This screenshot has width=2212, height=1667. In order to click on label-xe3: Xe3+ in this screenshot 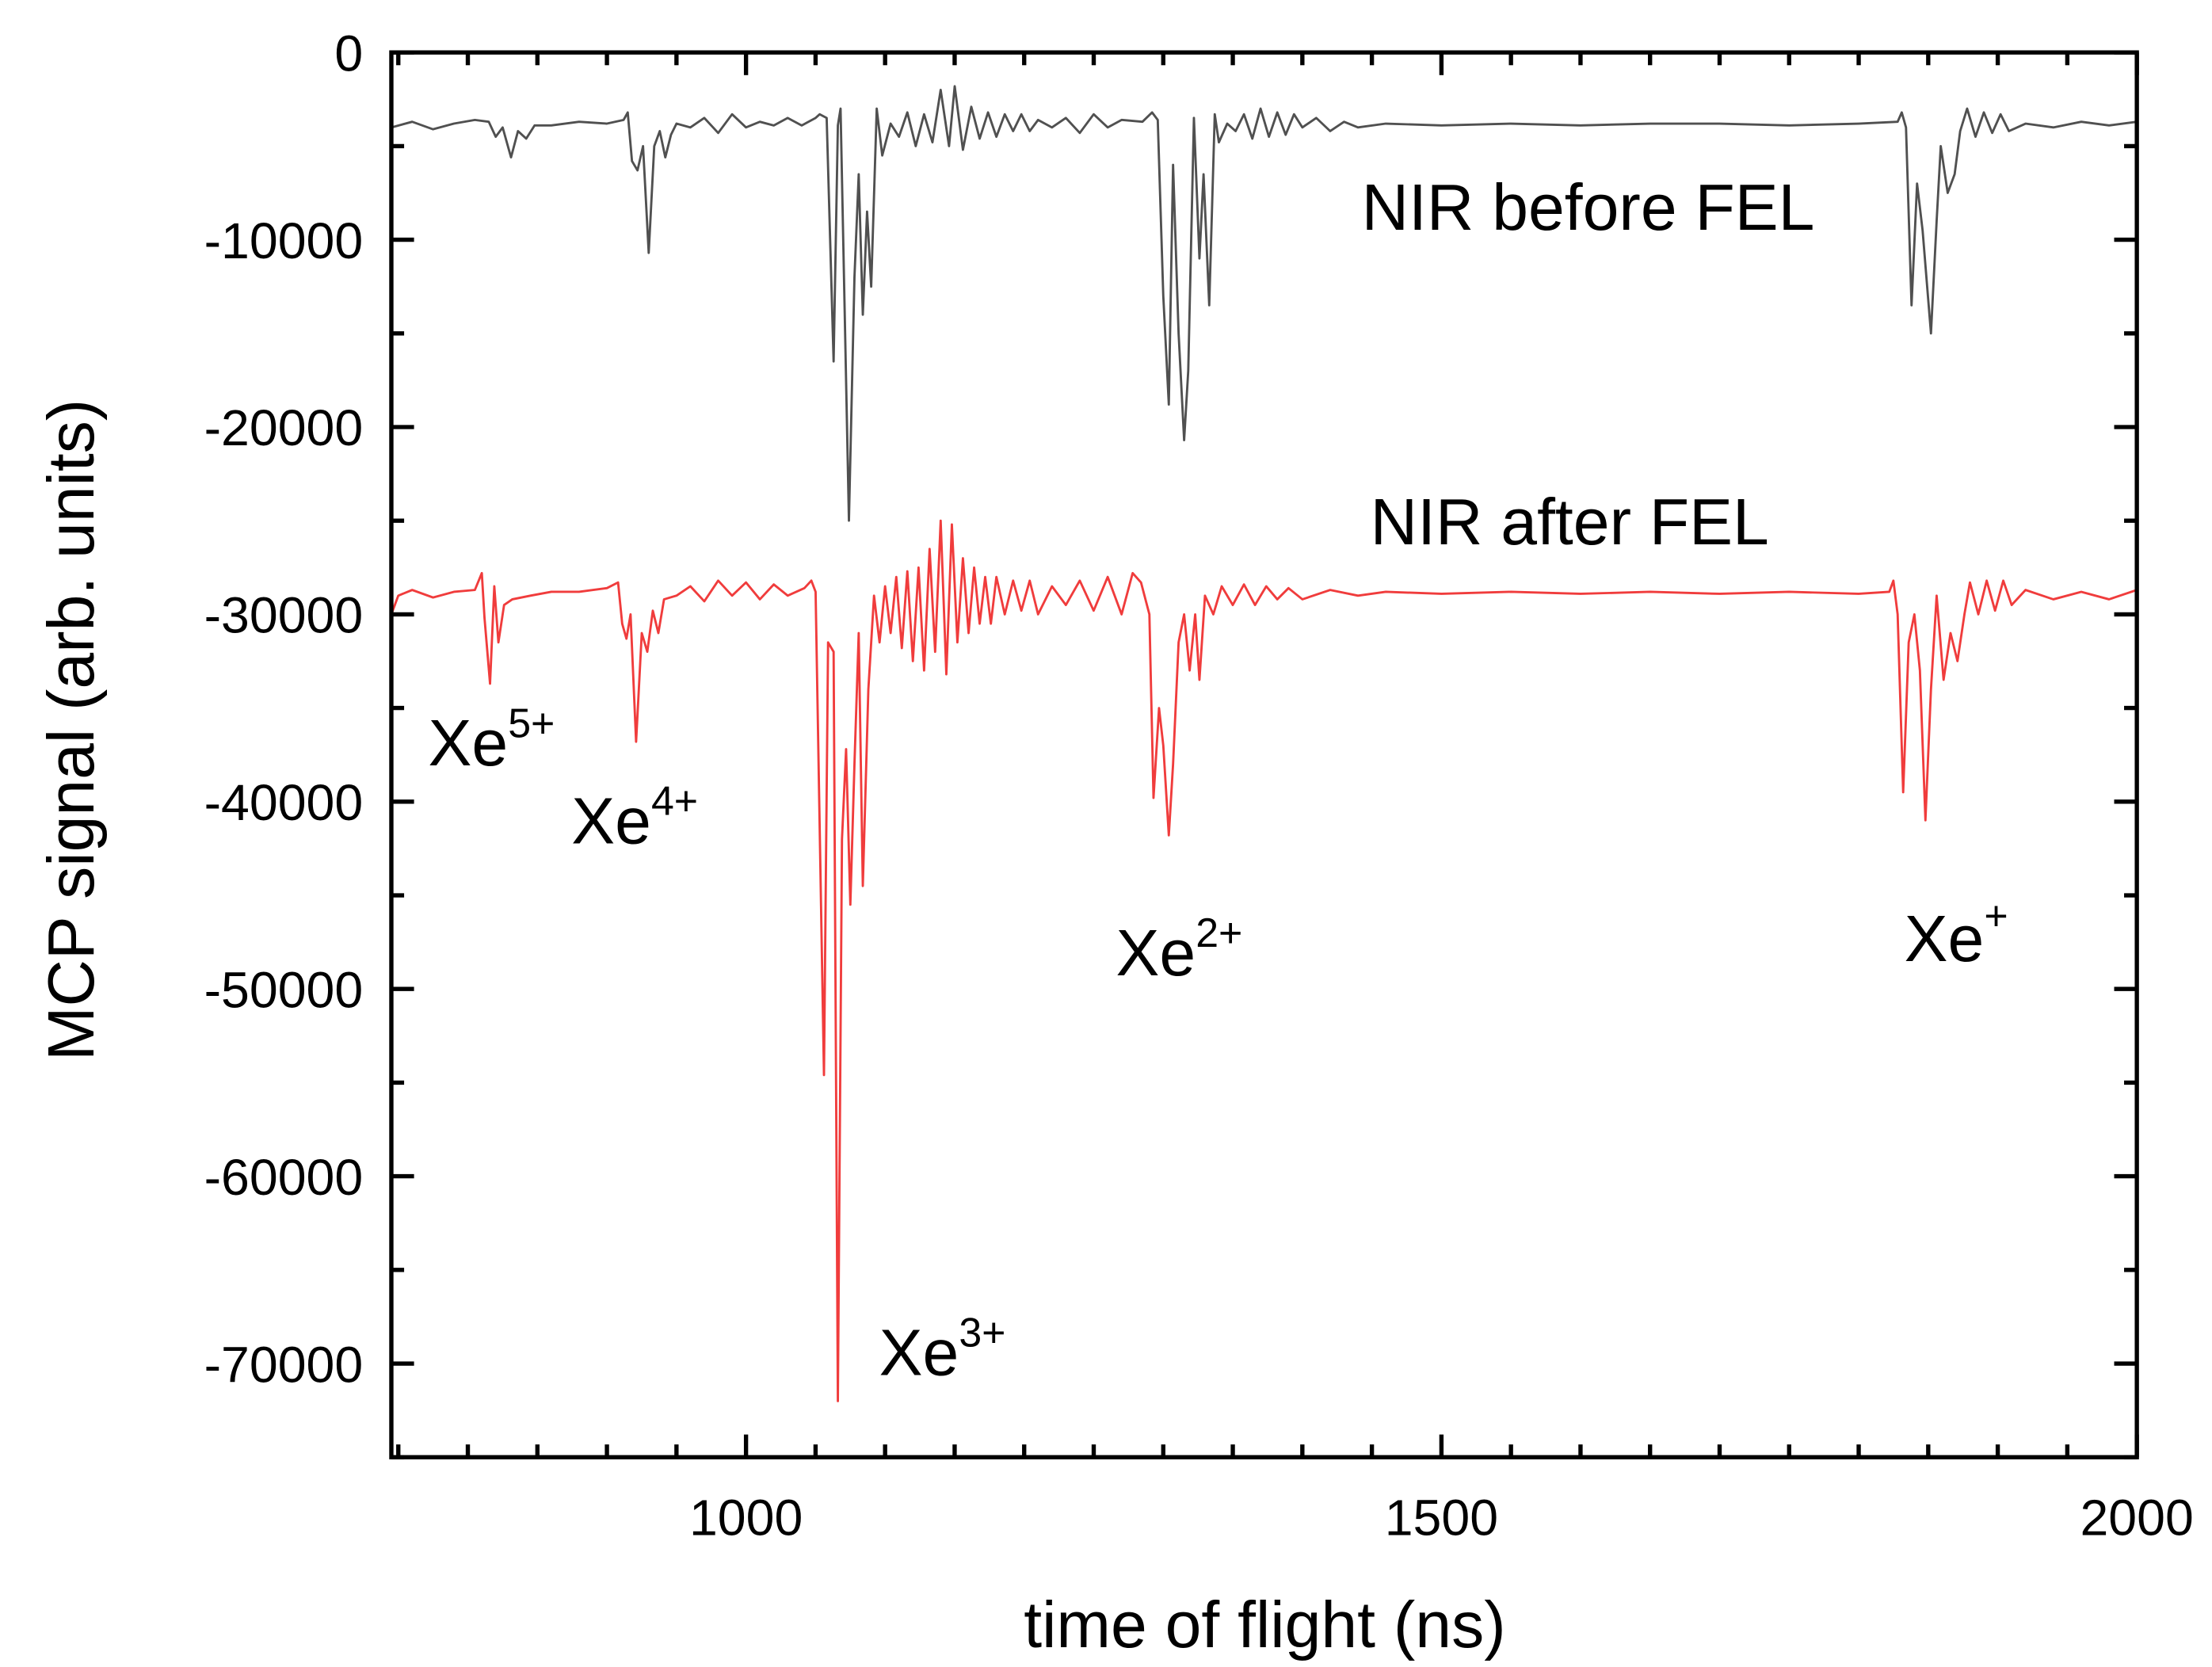, I will do `click(942, 1350)`.